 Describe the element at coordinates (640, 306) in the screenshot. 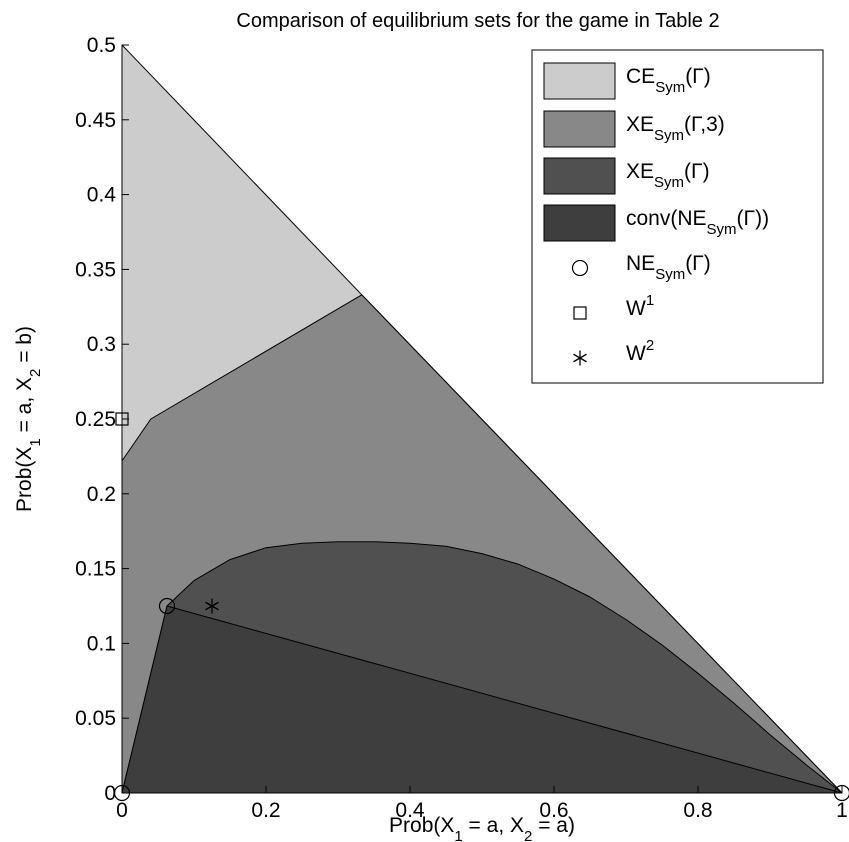

I see `legend-label: W1` at that location.